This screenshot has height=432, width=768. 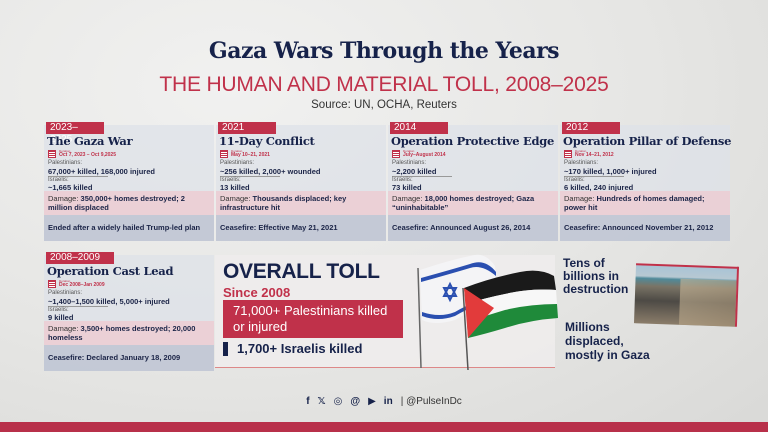 I want to click on palestinians-value: 67,000+ killed, 168,000 injured, so click(x=101, y=171).